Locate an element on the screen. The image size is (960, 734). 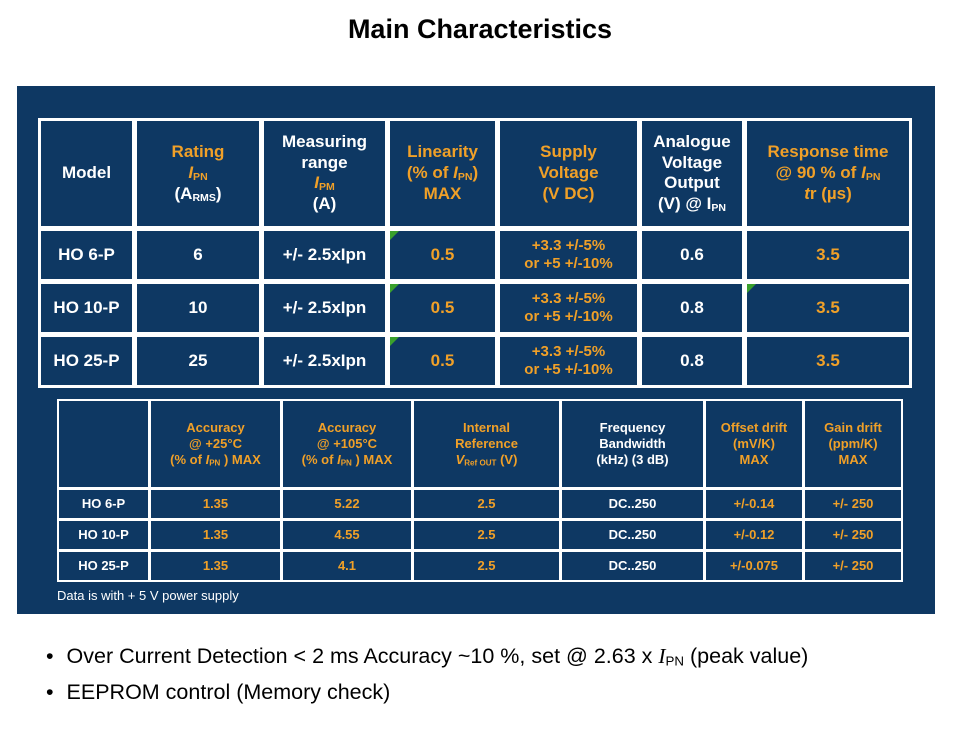
text-segment: (V DC) is located at coordinates (568, 193).